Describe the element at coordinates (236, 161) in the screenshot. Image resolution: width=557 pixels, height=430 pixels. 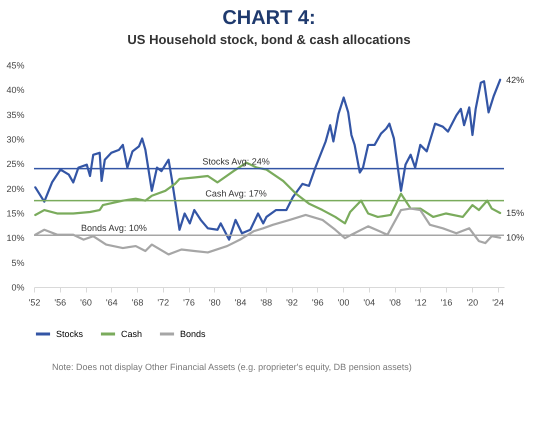
I see `ref-line-label: Stocks Avg: 24%` at that location.